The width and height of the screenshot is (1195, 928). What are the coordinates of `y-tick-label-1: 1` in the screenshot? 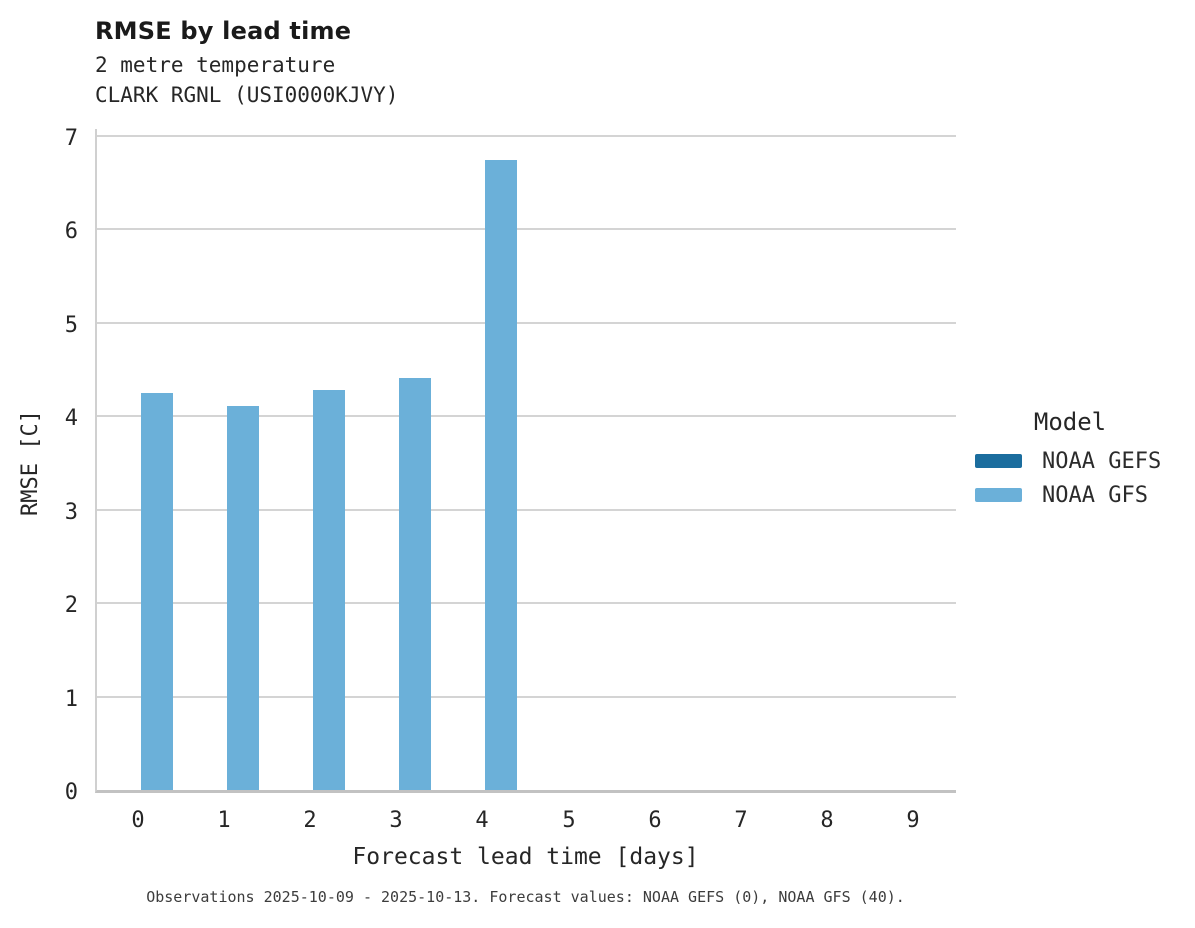 It's located at (71, 699).